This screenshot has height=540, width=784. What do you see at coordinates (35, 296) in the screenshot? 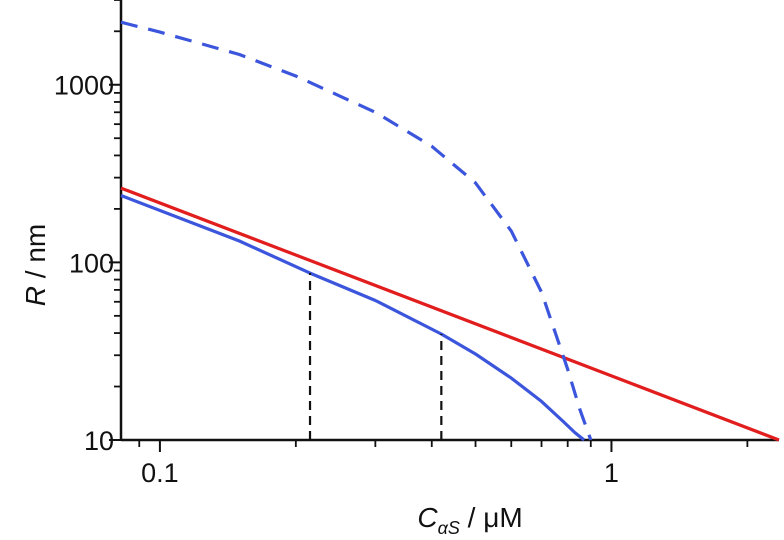
I see `y-axis-var: R` at bounding box center [35, 296].